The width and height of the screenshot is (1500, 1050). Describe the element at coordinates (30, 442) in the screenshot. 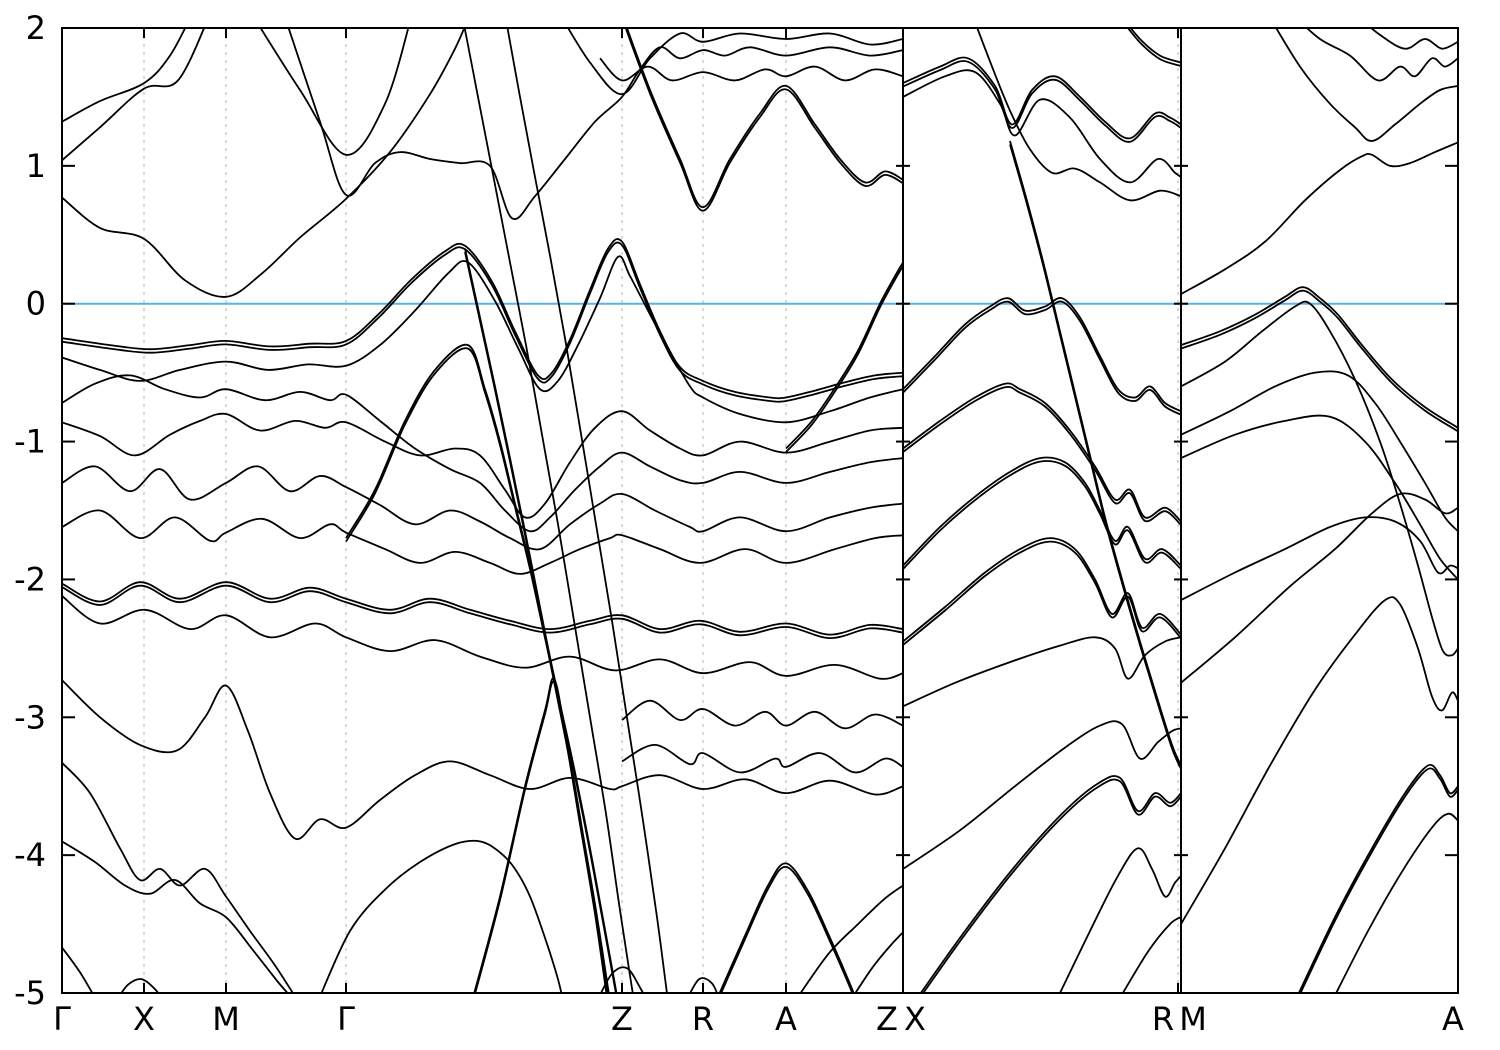

I see `y-tick-label: -1` at that location.